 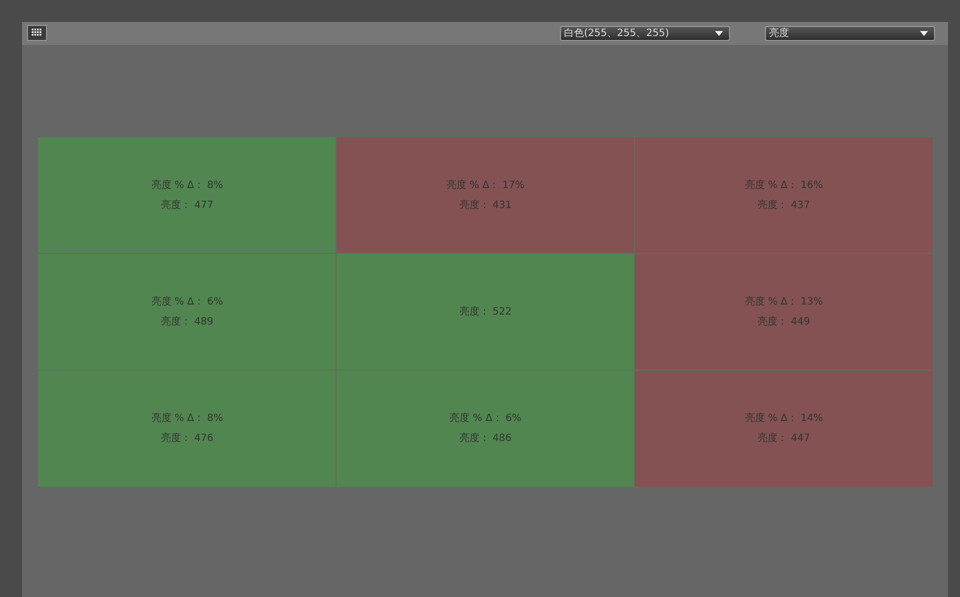 I want to click on data-label: 亮度： 437, so click(x=784, y=204).